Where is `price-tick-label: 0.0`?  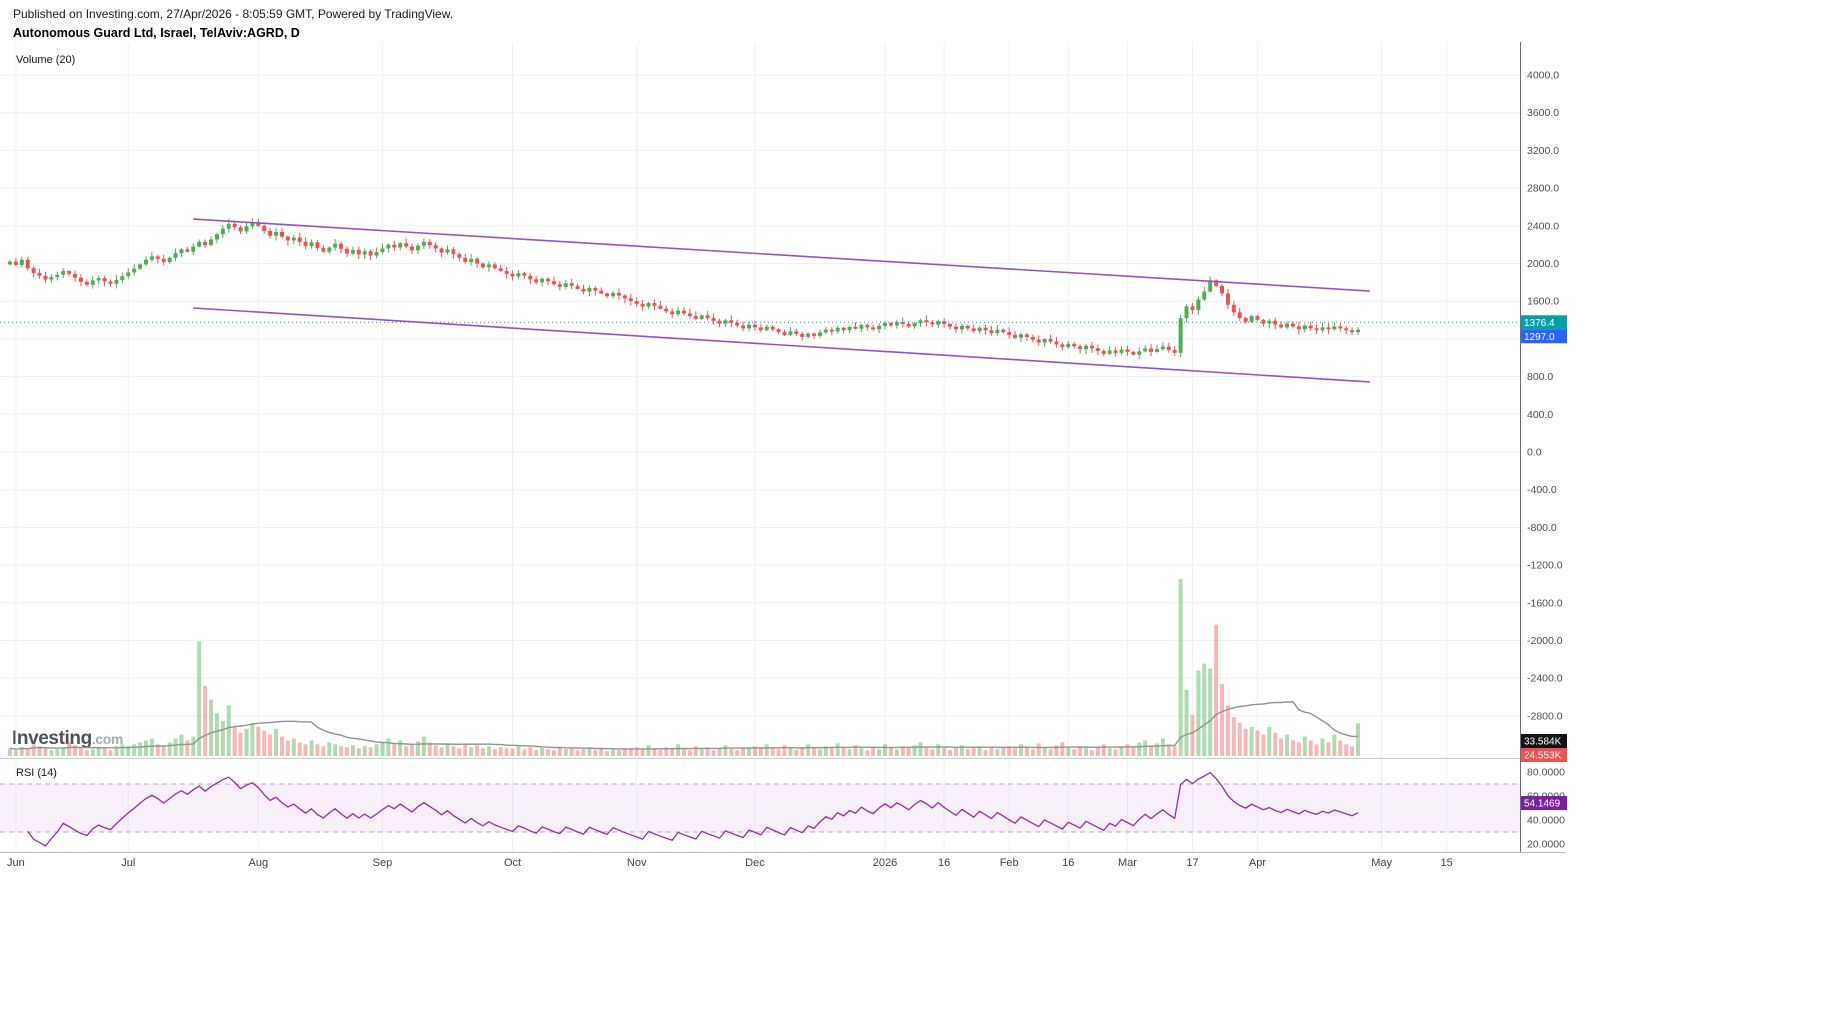 price-tick-label: 0.0 is located at coordinates (1534, 453).